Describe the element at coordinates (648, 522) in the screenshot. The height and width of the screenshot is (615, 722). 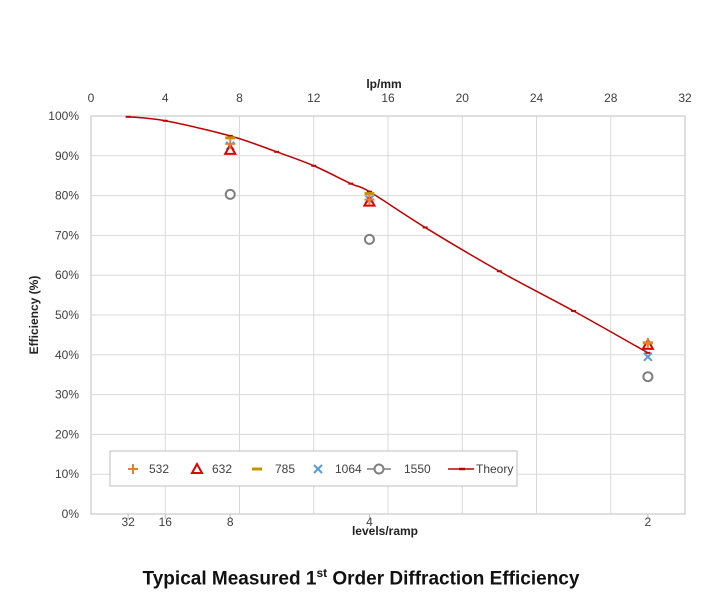
I see `bottom-tick-label: 2` at that location.